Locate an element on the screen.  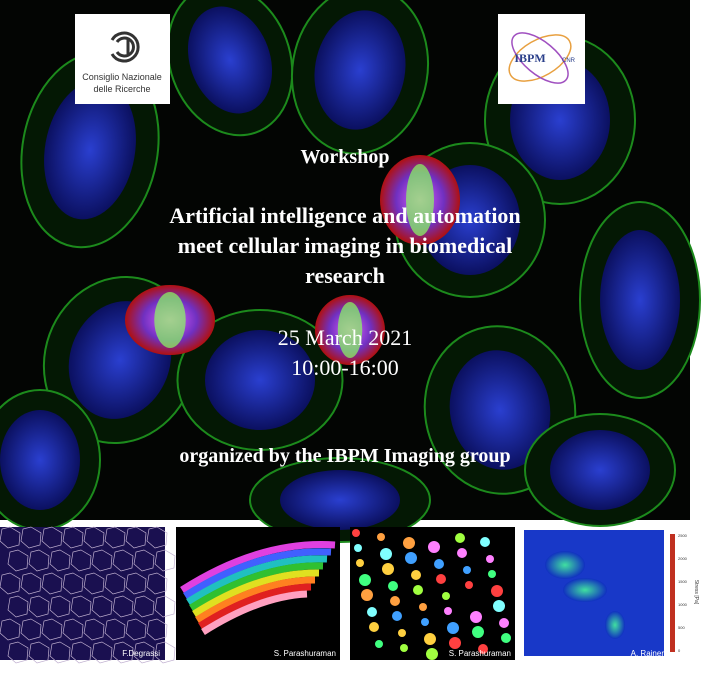
colorbar-tick: 2500 is located at coordinates (683, 535).